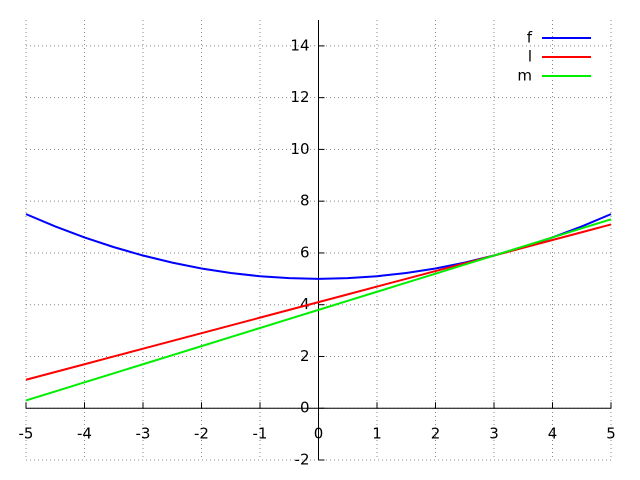 The width and height of the screenshot is (640, 480). What do you see at coordinates (26, 434) in the screenshot?
I see `x-tick-label: -5` at bounding box center [26, 434].